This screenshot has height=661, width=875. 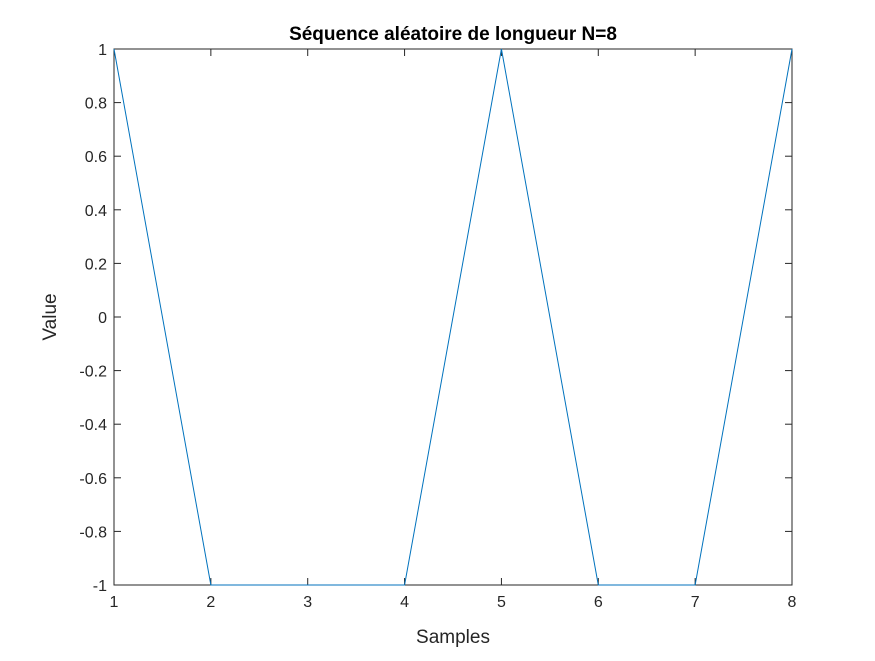 What do you see at coordinates (598, 602) in the screenshot?
I see `x-tick-label: 6` at bounding box center [598, 602].